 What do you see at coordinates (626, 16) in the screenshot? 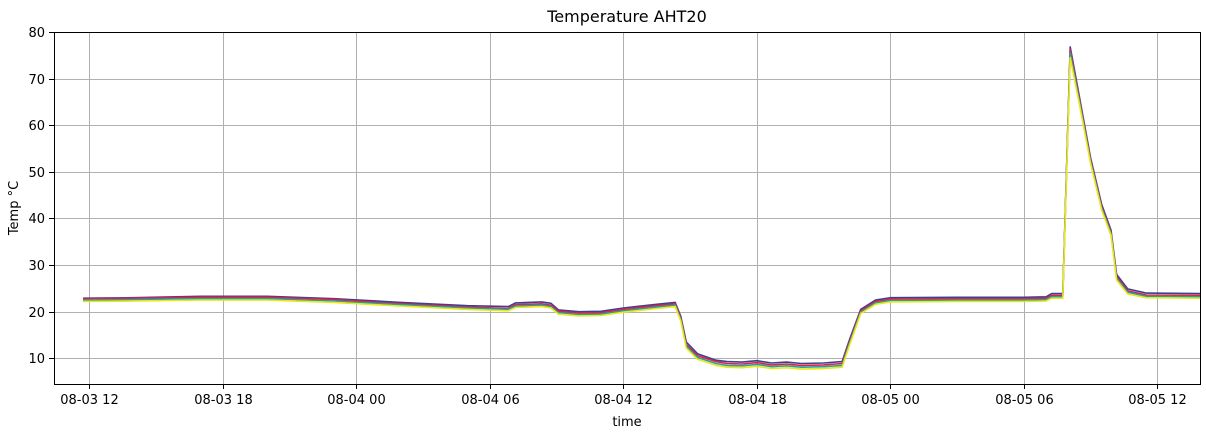
I see `chart-title: Temperature AHT20` at bounding box center [626, 16].